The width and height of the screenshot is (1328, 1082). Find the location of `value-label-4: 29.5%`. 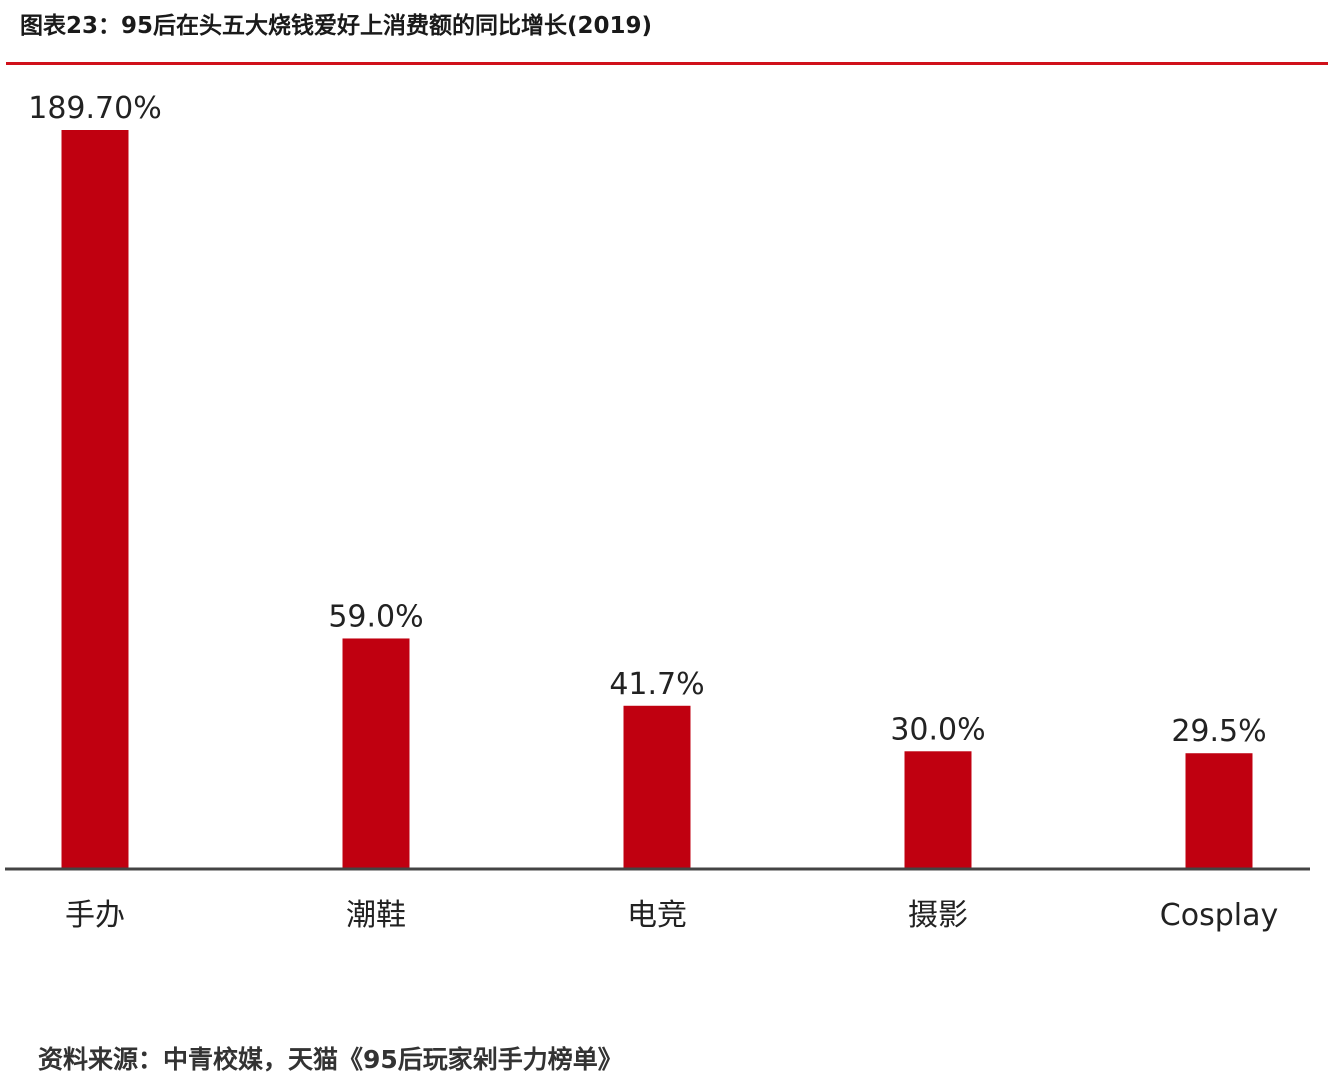

value-label-4: 29.5% is located at coordinates (1218, 731).